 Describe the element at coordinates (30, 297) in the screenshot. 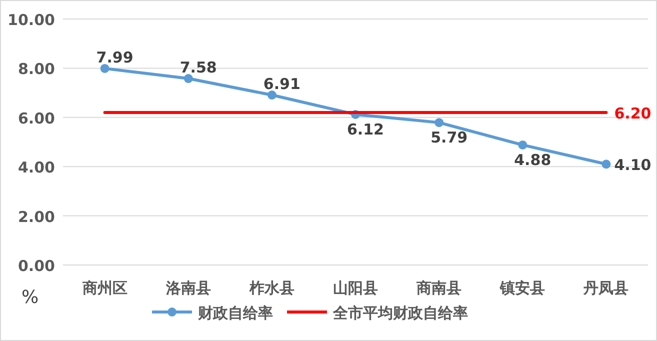

I see `y-axis-title: %` at that location.